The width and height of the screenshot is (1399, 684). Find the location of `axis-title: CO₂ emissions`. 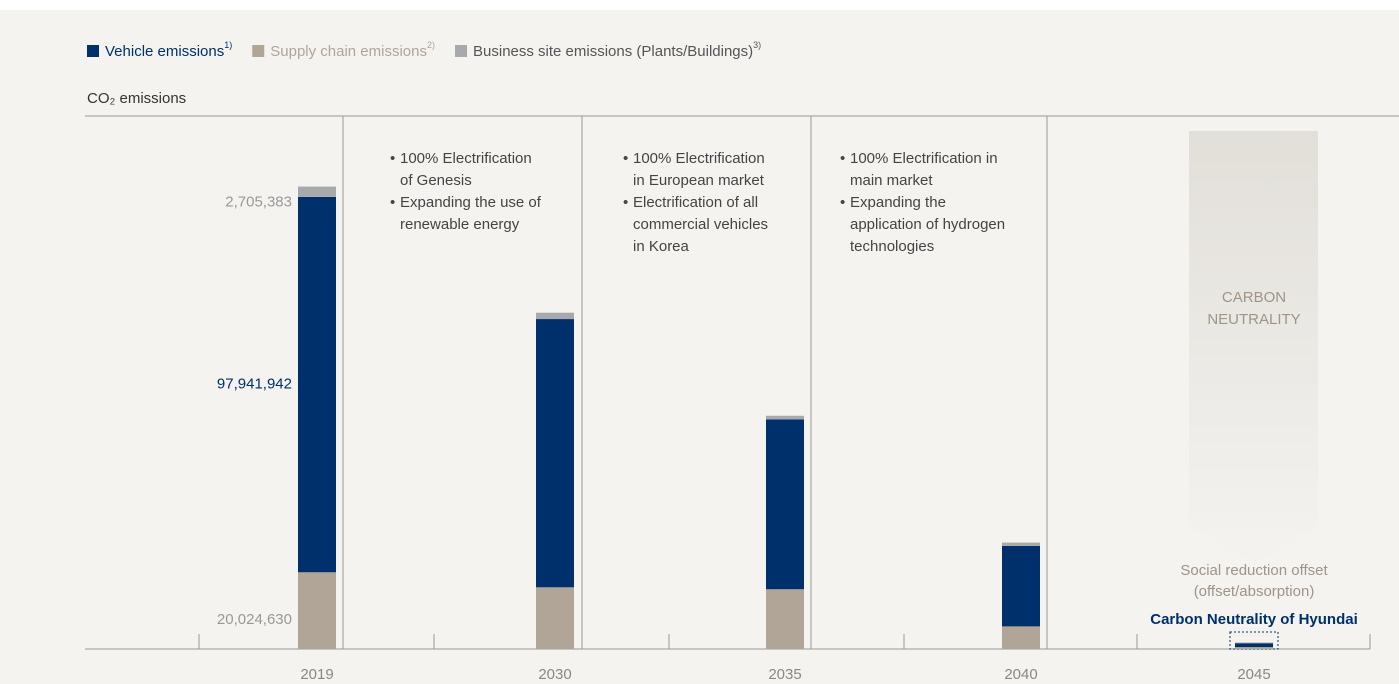

axis-title: CO₂ emissions is located at coordinates (136, 98).